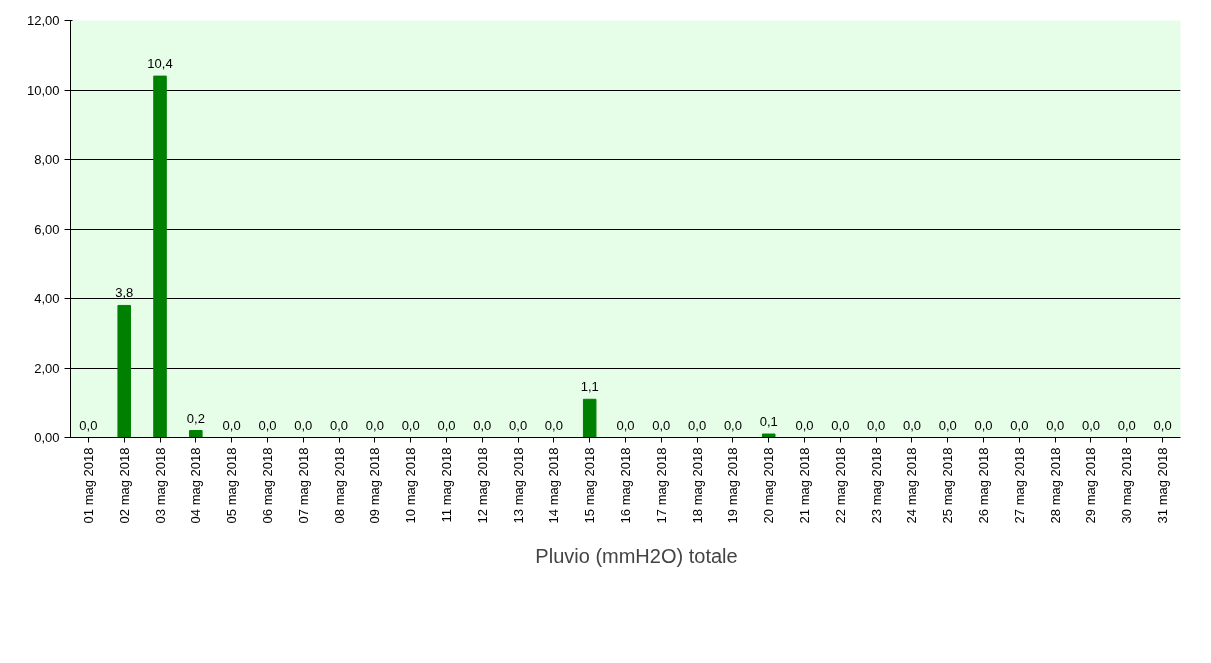  I want to click on x-tick-label: 12 mag 2018, so click(482, 485).